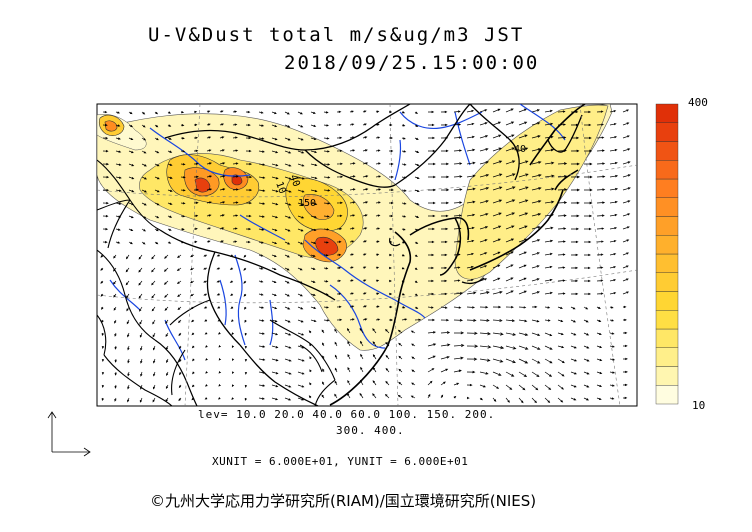 The width and height of the screenshot is (752, 532). What do you see at coordinates (294, 180) in the screenshot?
I see `contour-label: 40` at bounding box center [294, 180].